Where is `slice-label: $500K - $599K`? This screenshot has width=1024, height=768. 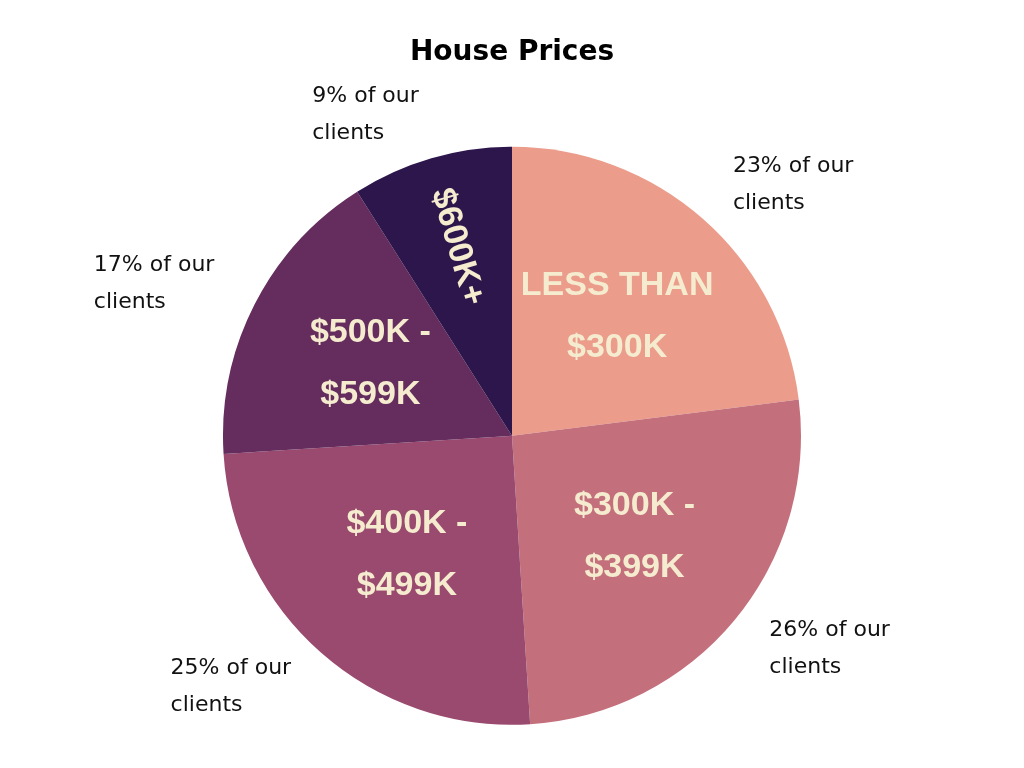
slice-label: $500K - $599K is located at coordinates (370, 361).